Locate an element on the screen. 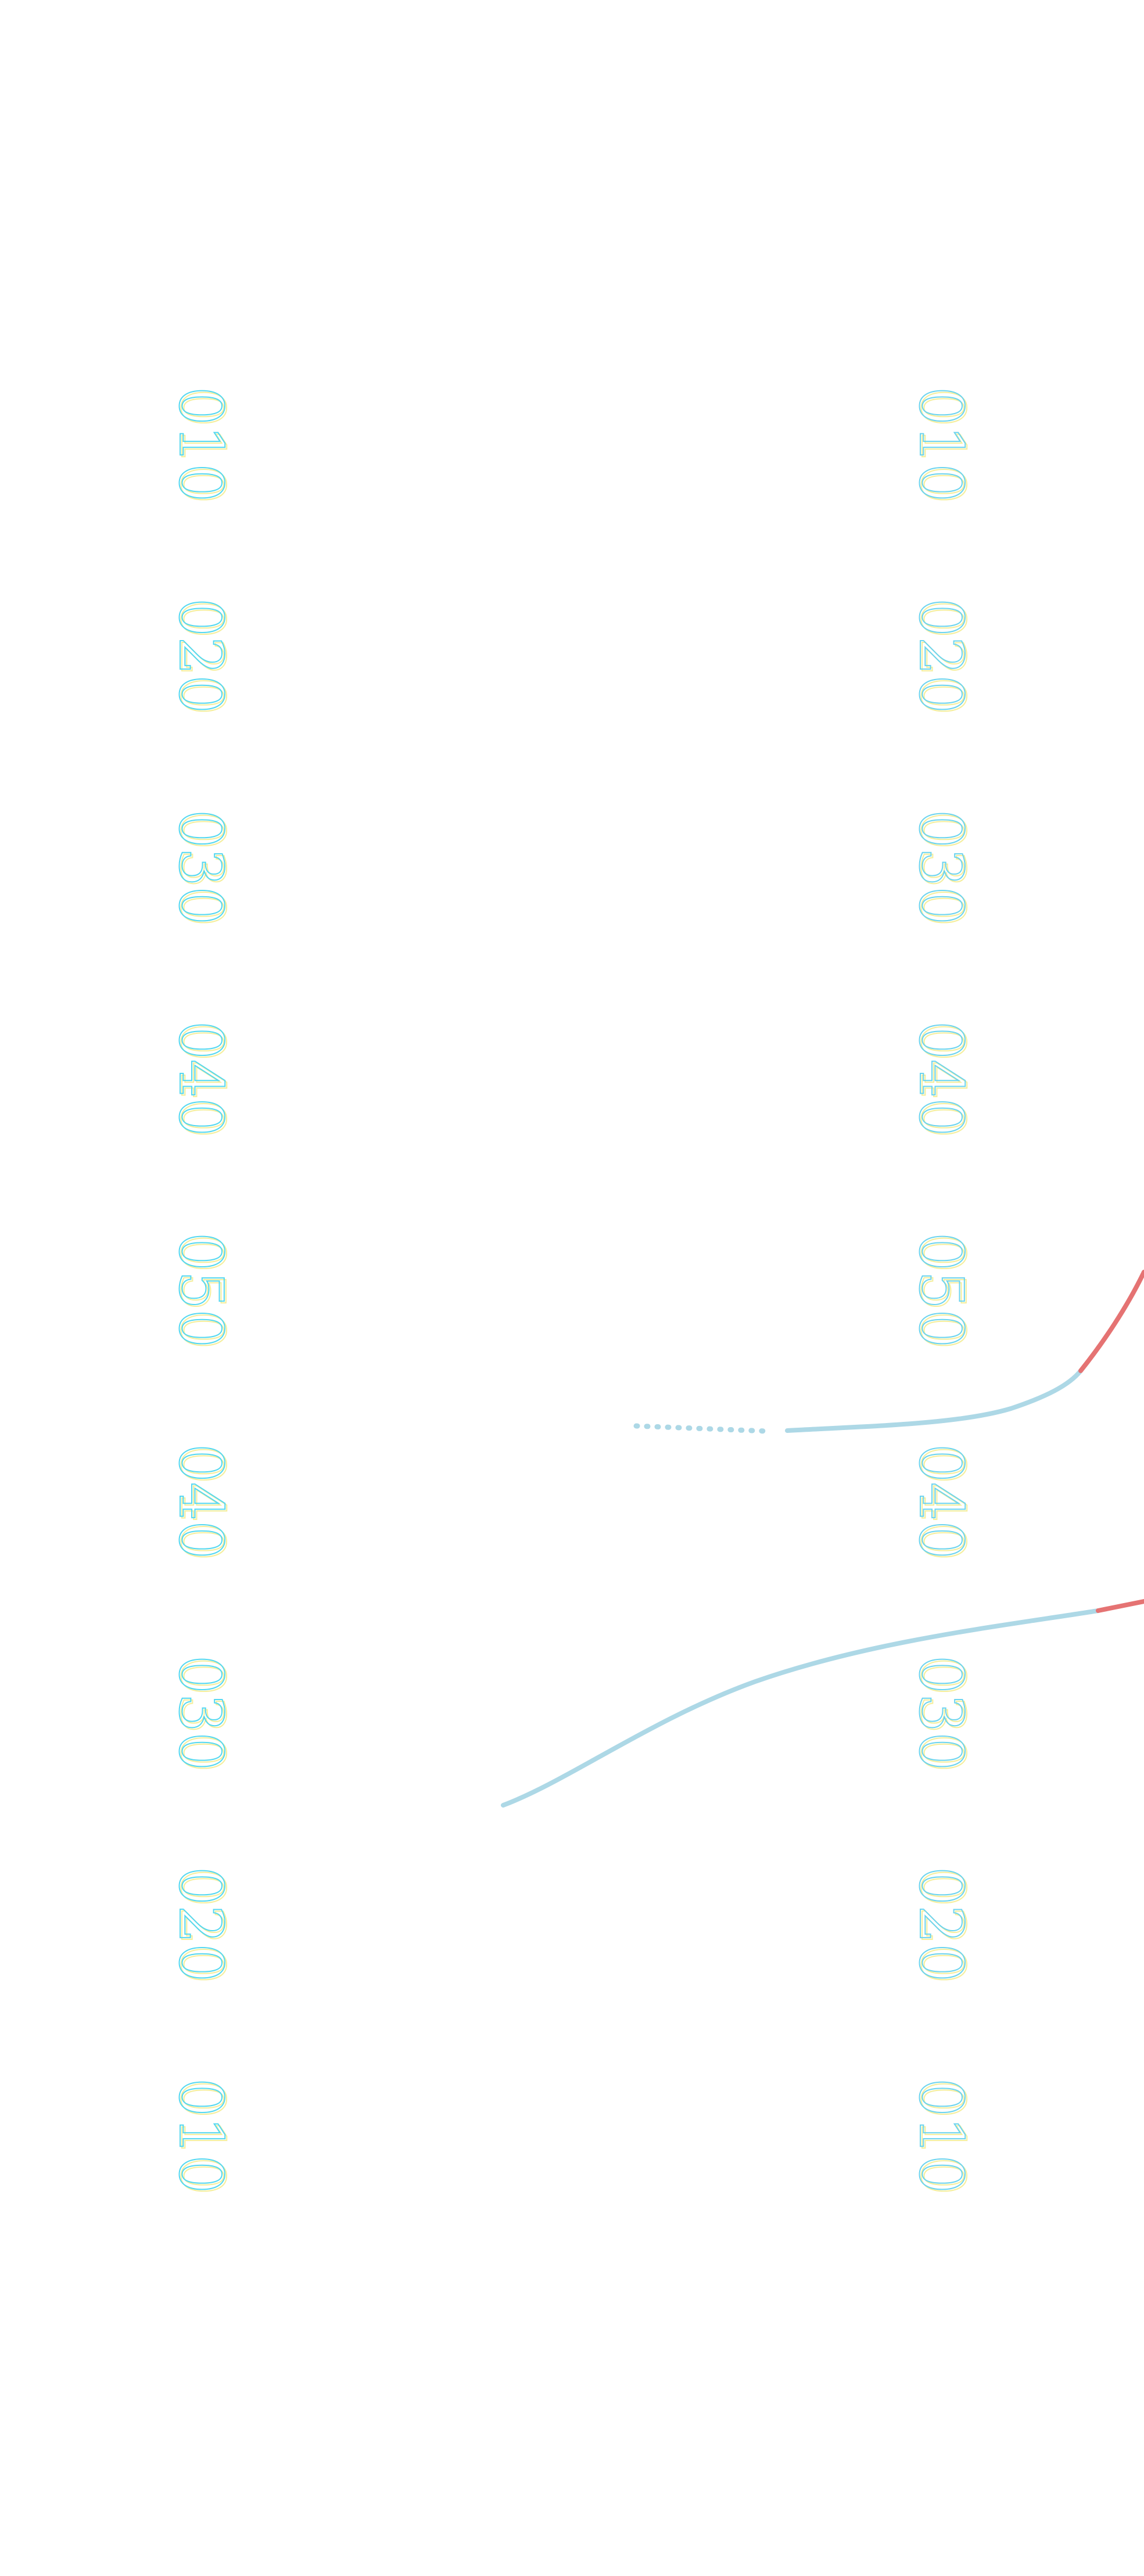  right-slot-label-shadow: 050 is located at coordinates (943, 1292).